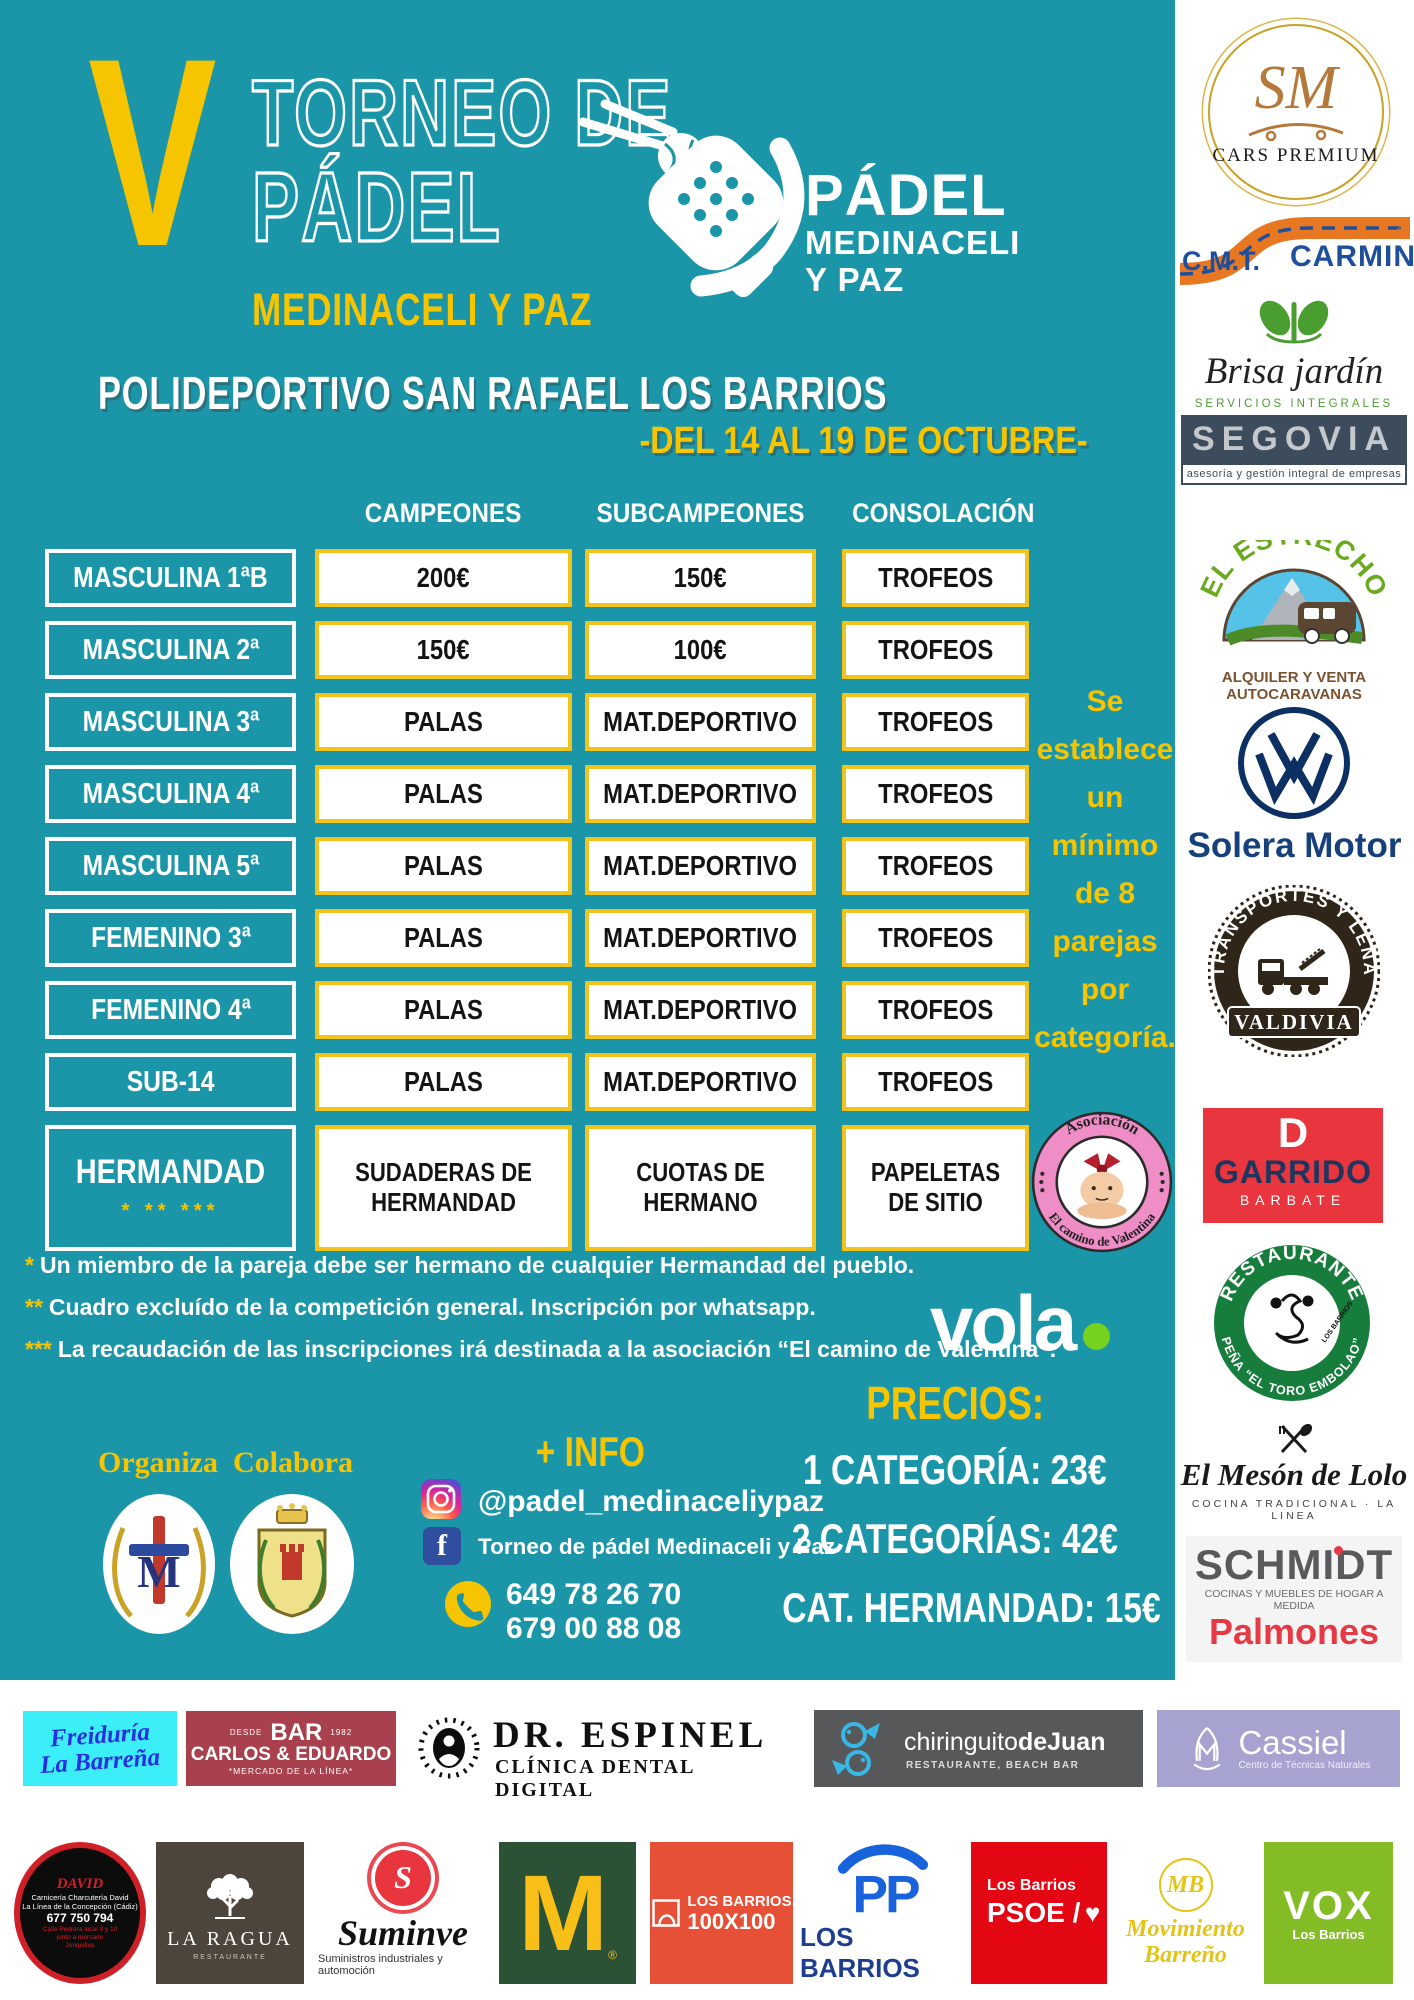  What do you see at coordinates (29, 1265) in the screenshot?
I see `footnote-mark: *` at bounding box center [29, 1265].